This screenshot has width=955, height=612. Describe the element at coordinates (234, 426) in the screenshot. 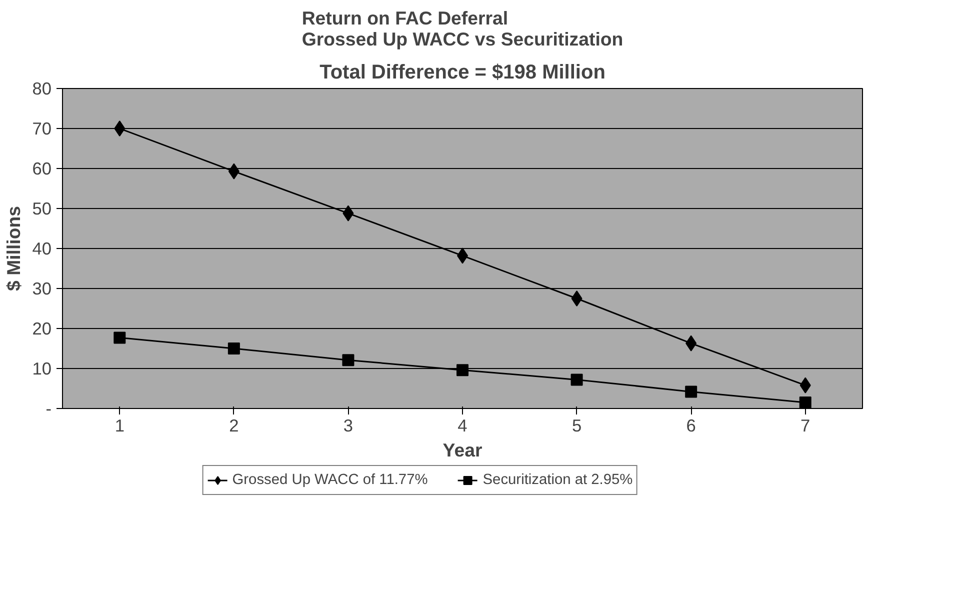

I see `x-tick-label: 2` at that location.